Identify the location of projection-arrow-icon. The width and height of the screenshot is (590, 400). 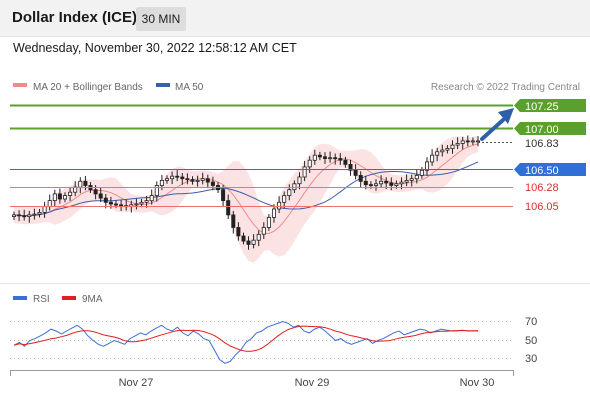
(497, 124).